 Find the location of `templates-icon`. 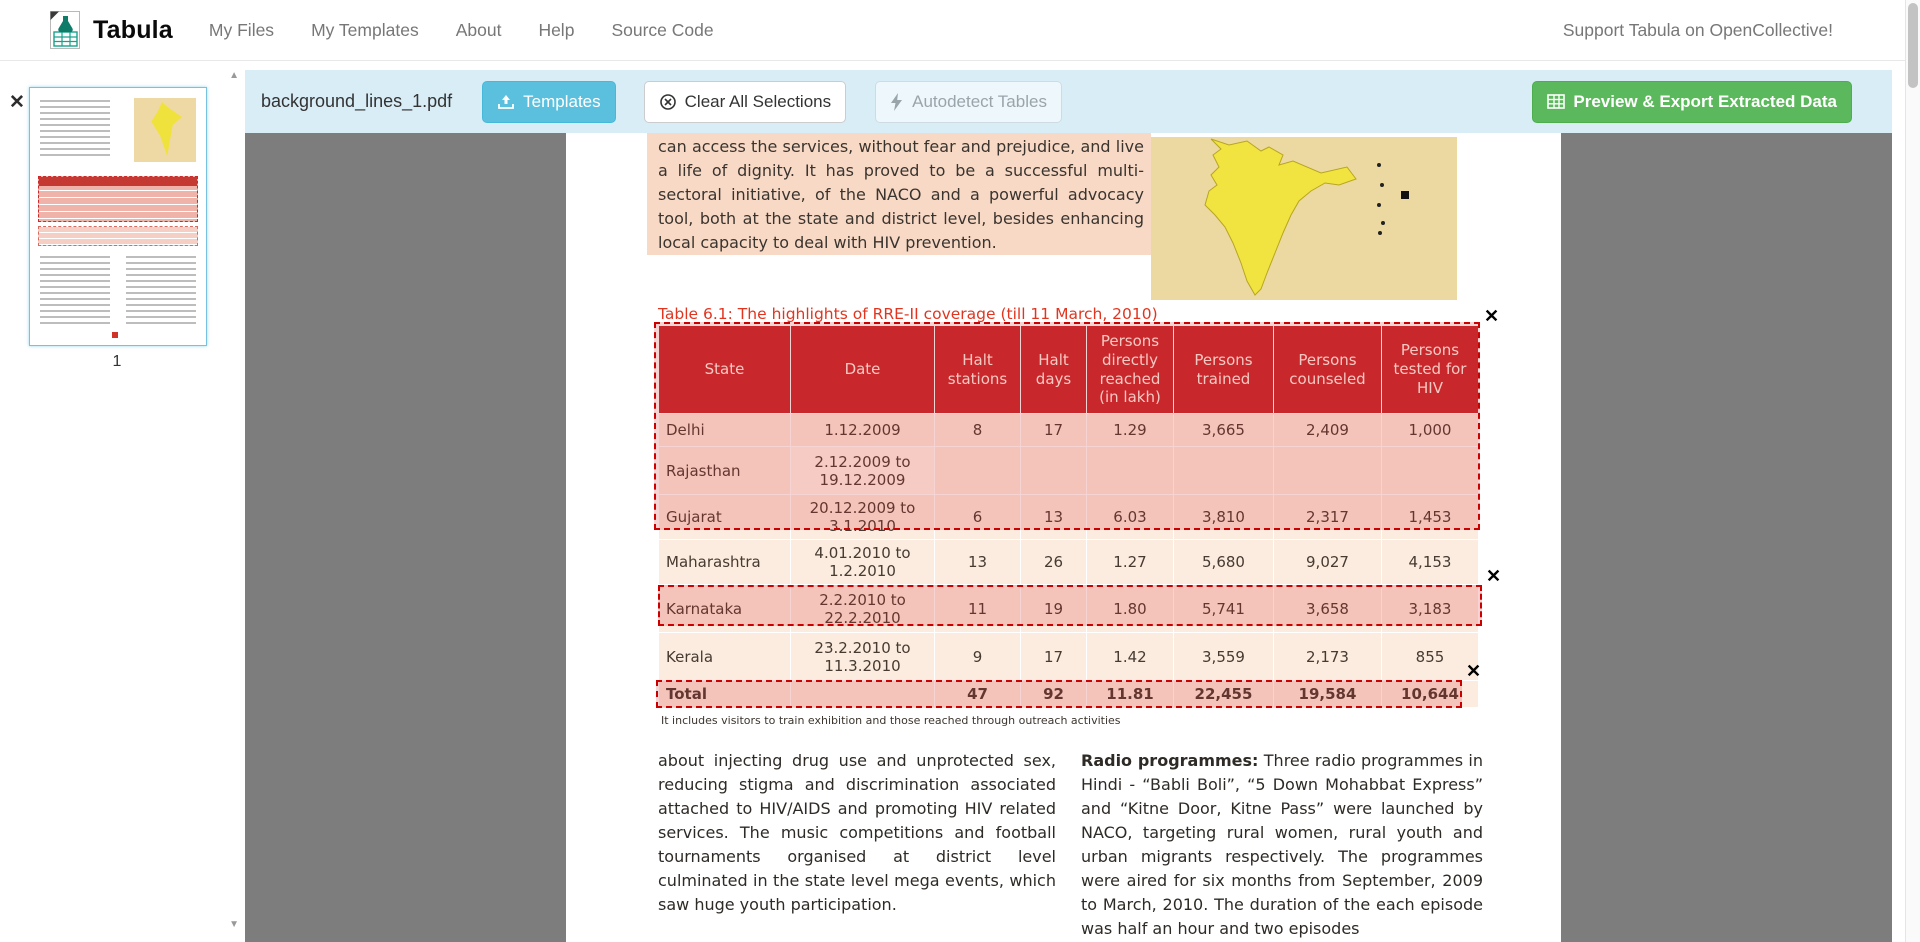

templates-icon is located at coordinates (506, 101).